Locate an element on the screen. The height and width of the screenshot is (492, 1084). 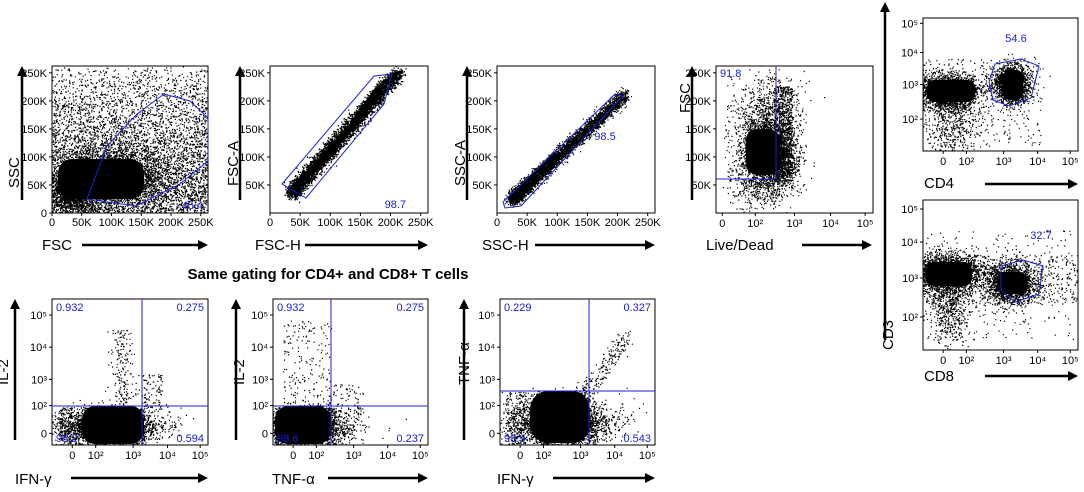
x-tick-label-p8-2: 10³ is located at coordinates (354, 456).